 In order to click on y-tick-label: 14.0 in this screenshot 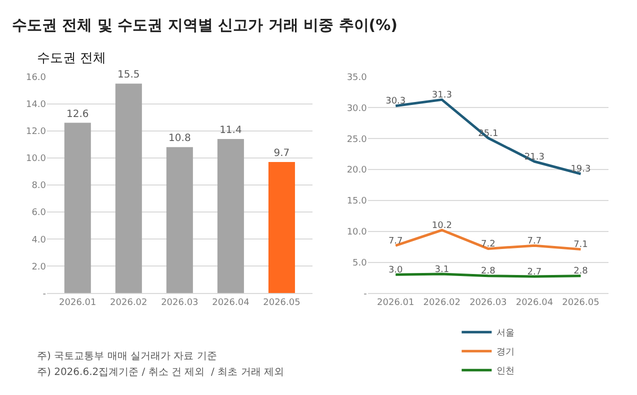, I will do `click(36, 105)`.